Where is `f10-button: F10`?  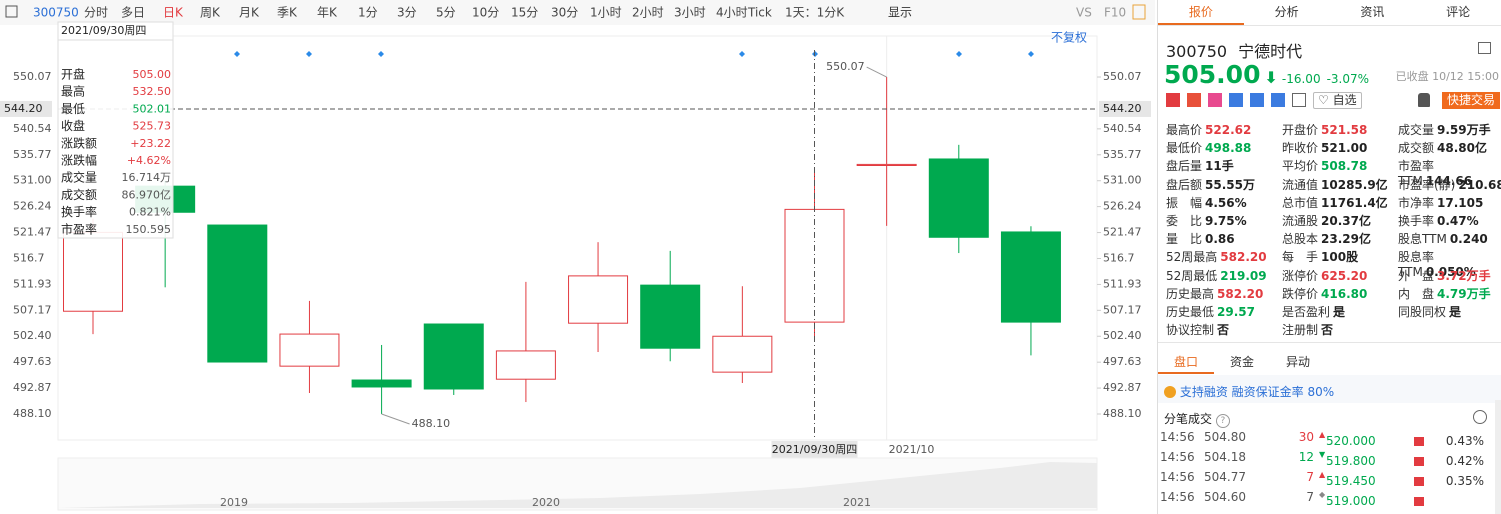 f10-button: F10 is located at coordinates (1115, 13).